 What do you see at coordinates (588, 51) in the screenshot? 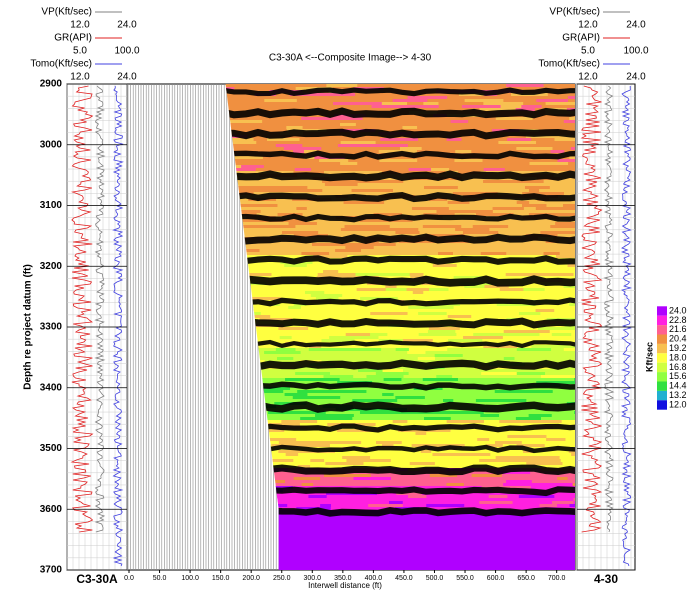
I see `curve-min: 5.0` at bounding box center [588, 51].